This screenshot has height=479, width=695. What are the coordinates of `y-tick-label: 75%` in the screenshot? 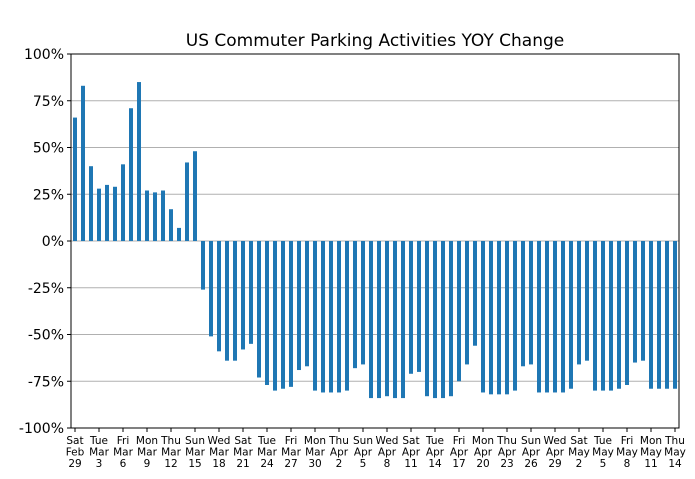 It's located at (48, 102).